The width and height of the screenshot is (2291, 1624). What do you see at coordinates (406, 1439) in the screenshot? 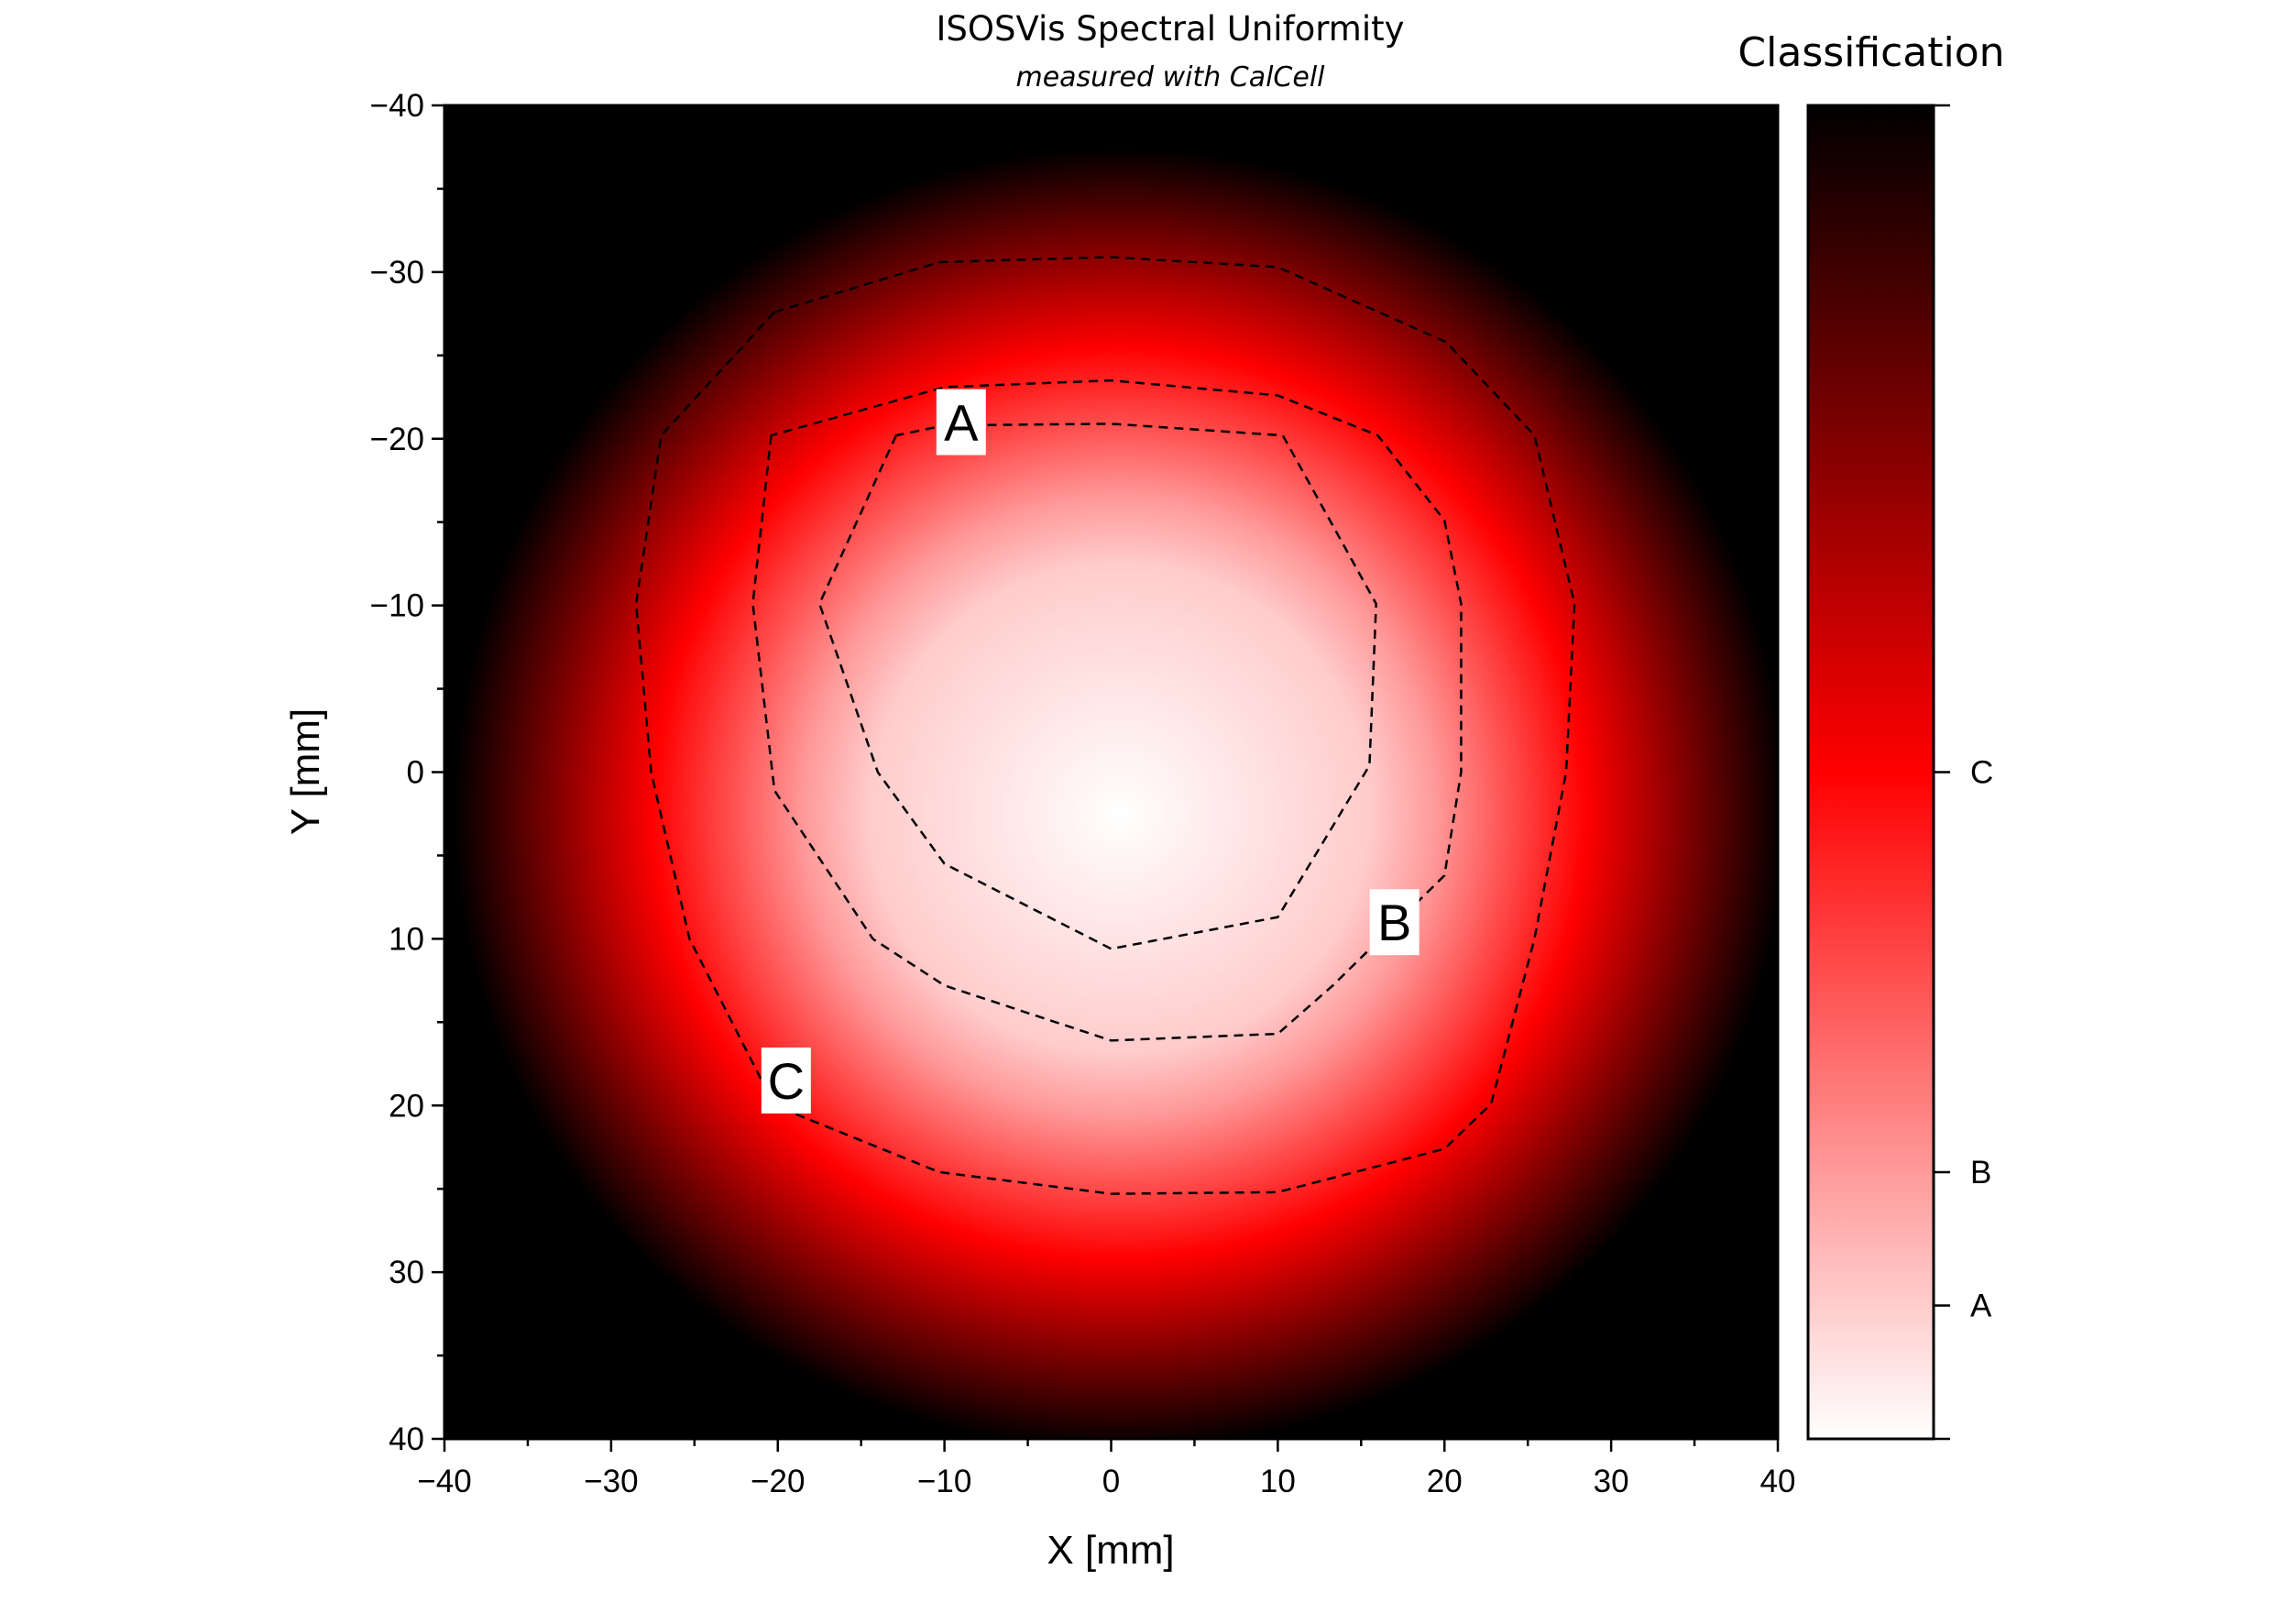
I see `y-tick-label: 40` at bounding box center [406, 1439].